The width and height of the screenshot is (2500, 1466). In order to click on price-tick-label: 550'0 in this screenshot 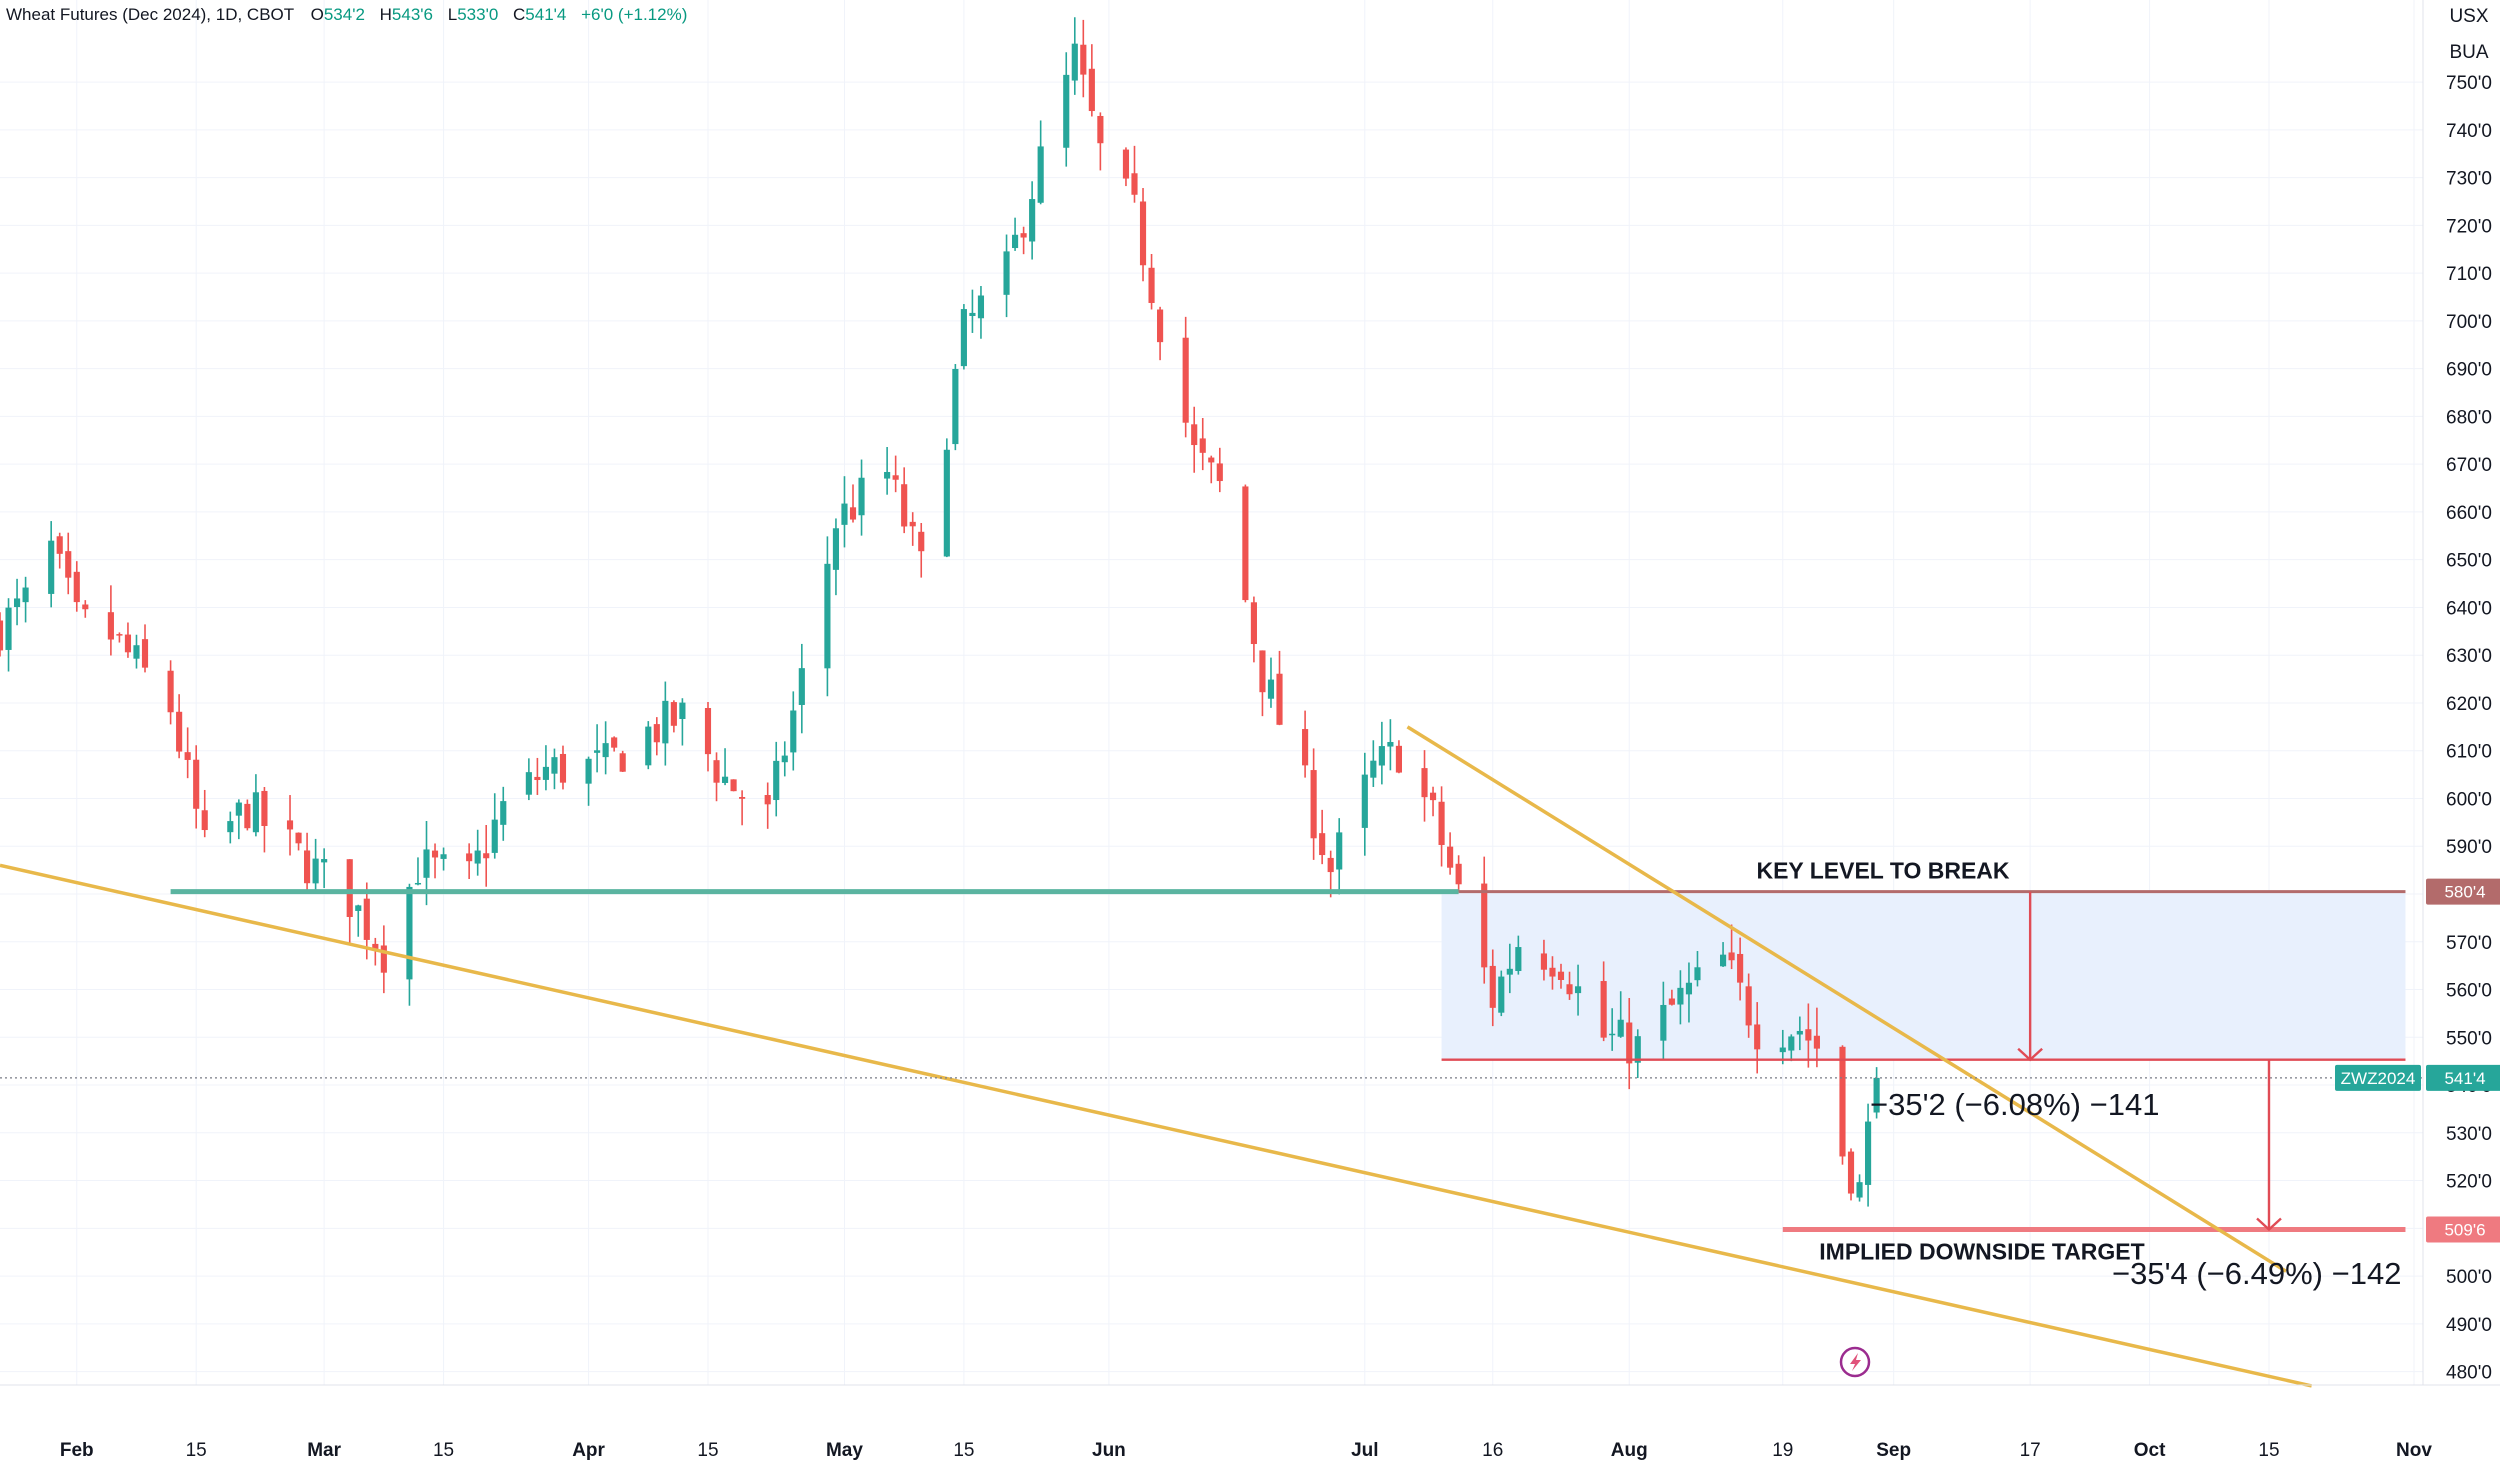, I will do `click(2469, 1038)`.